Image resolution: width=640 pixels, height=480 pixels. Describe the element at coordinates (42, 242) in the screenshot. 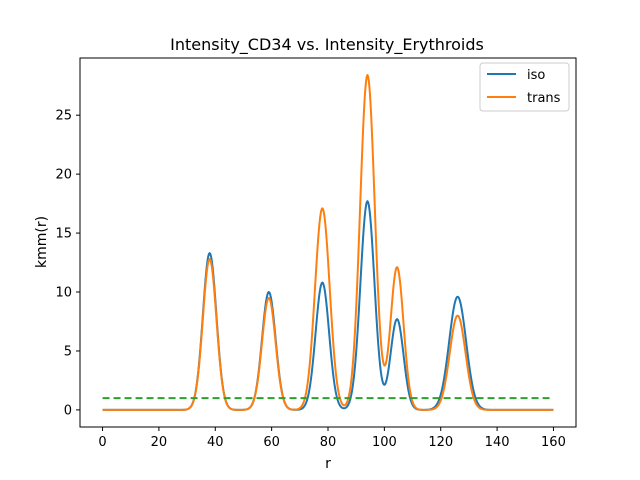

I see `y-axis-title: kmm(r)` at that location.